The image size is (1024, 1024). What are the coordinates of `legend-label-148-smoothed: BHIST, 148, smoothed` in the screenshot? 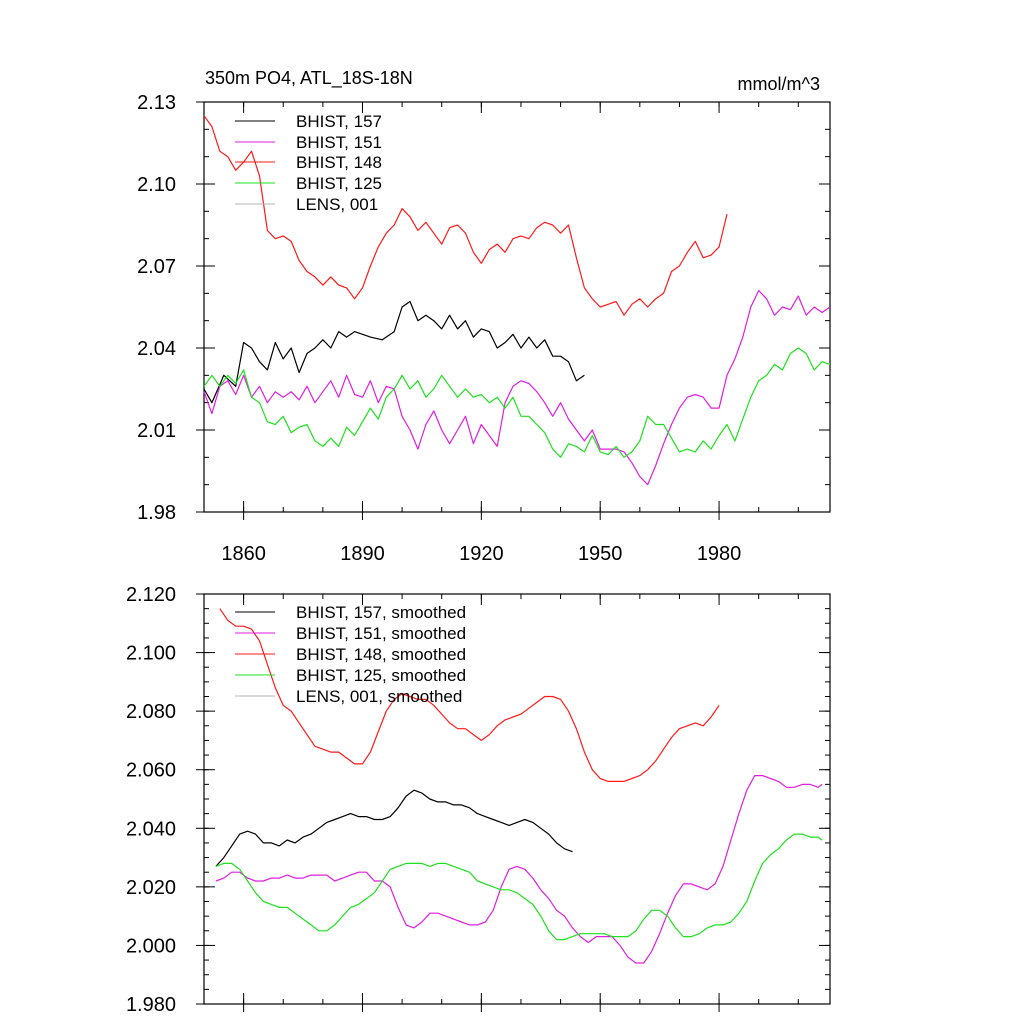 It's located at (381, 654).